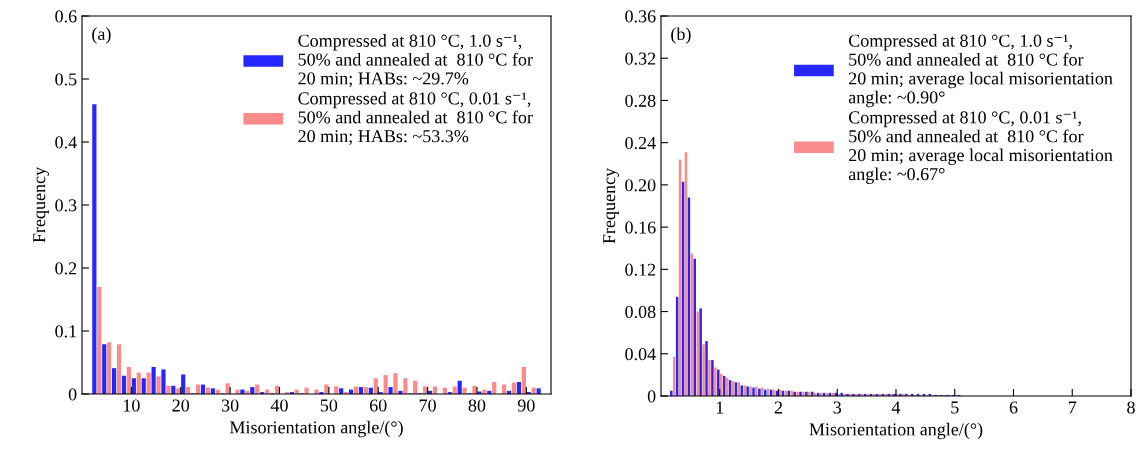 The height and width of the screenshot is (456, 1137). Describe the element at coordinates (681, 35) in the screenshot. I see `annotation: (b)` at that location.